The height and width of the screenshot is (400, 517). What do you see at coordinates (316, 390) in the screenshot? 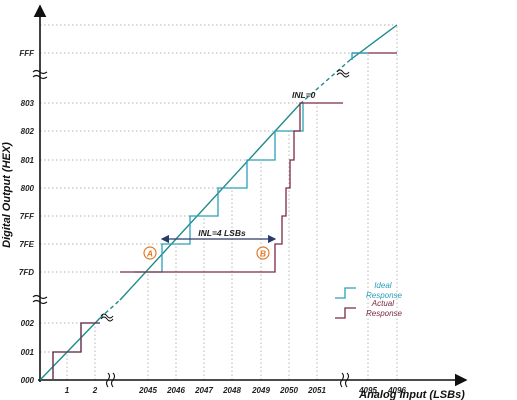
I see `x-tick-2051: 2051` at bounding box center [316, 390].